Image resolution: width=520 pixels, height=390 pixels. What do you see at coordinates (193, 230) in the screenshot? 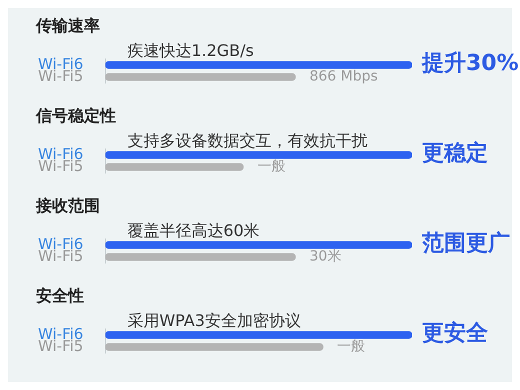
I see `annotation: 覆盖半径高达60米` at bounding box center [193, 230].